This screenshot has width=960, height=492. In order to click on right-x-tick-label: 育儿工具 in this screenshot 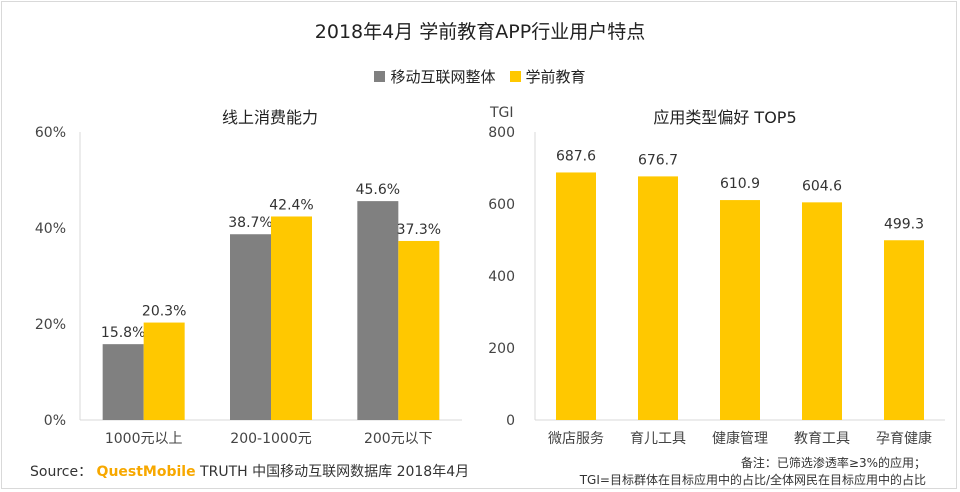, I will do `click(658, 439)`.